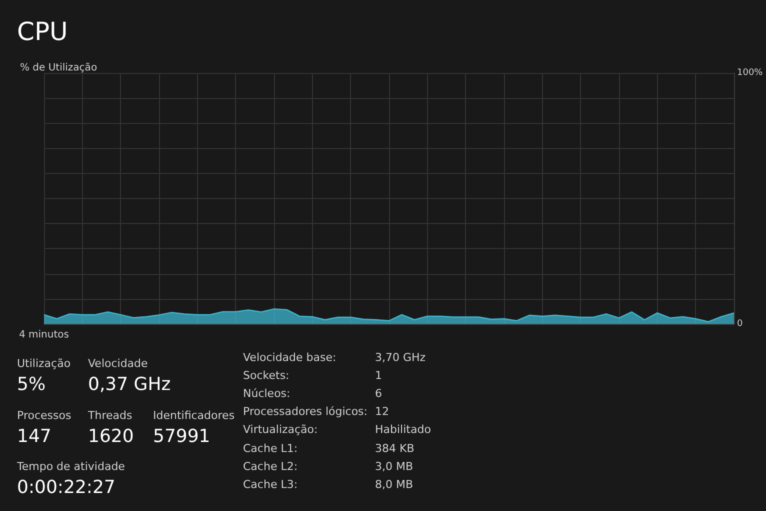 The width and height of the screenshot is (766, 511). I want to click on text: Processadores lógicos:, so click(305, 411).